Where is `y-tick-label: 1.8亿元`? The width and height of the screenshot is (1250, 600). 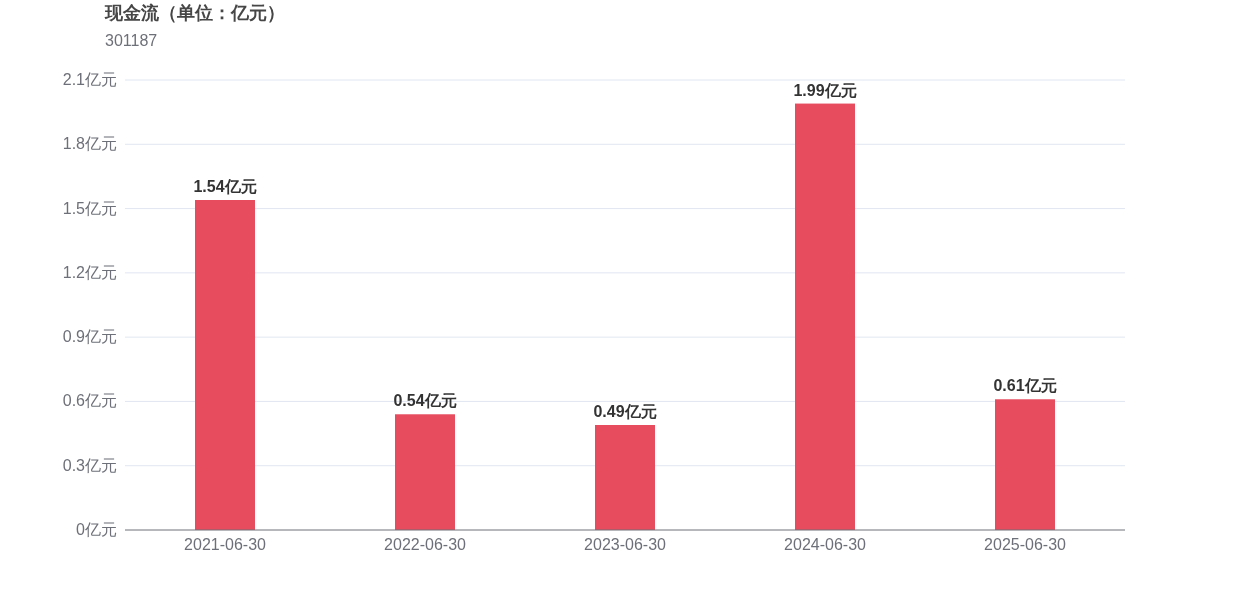 y-tick-label: 1.8亿元 is located at coordinates (89, 144).